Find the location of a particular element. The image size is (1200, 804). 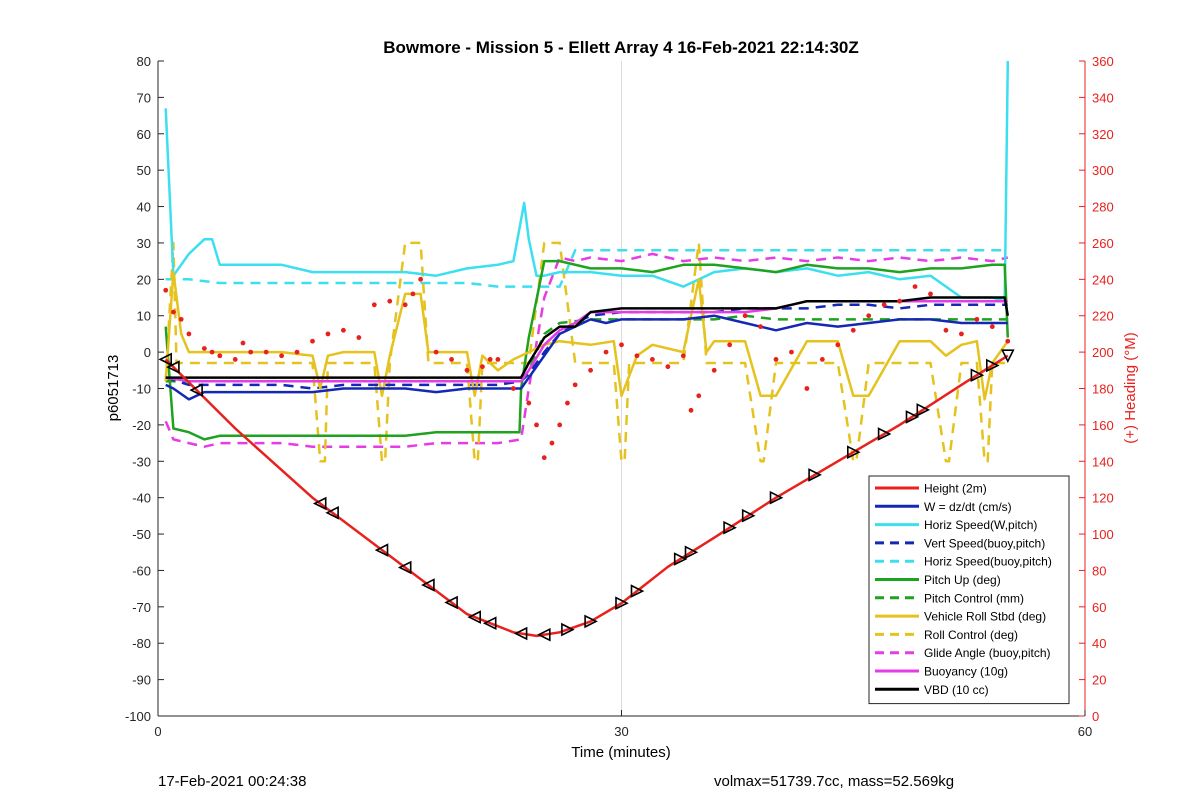

y-tick-label: -30 is located at coordinates (141, 461).